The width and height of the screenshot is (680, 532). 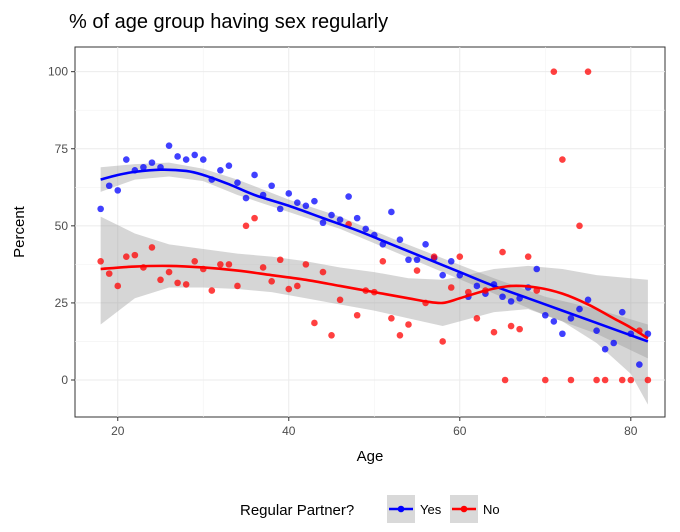 I want to click on legend-point-yes, so click(x=401, y=509).